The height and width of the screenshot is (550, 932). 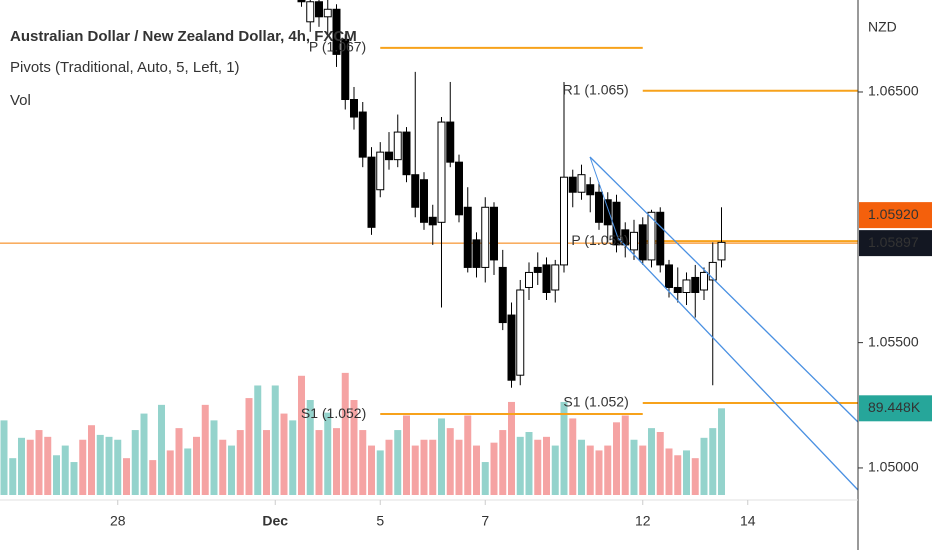 What do you see at coordinates (380, 521) in the screenshot?
I see `x-tick-label: 5` at bounding box center [380, 521].